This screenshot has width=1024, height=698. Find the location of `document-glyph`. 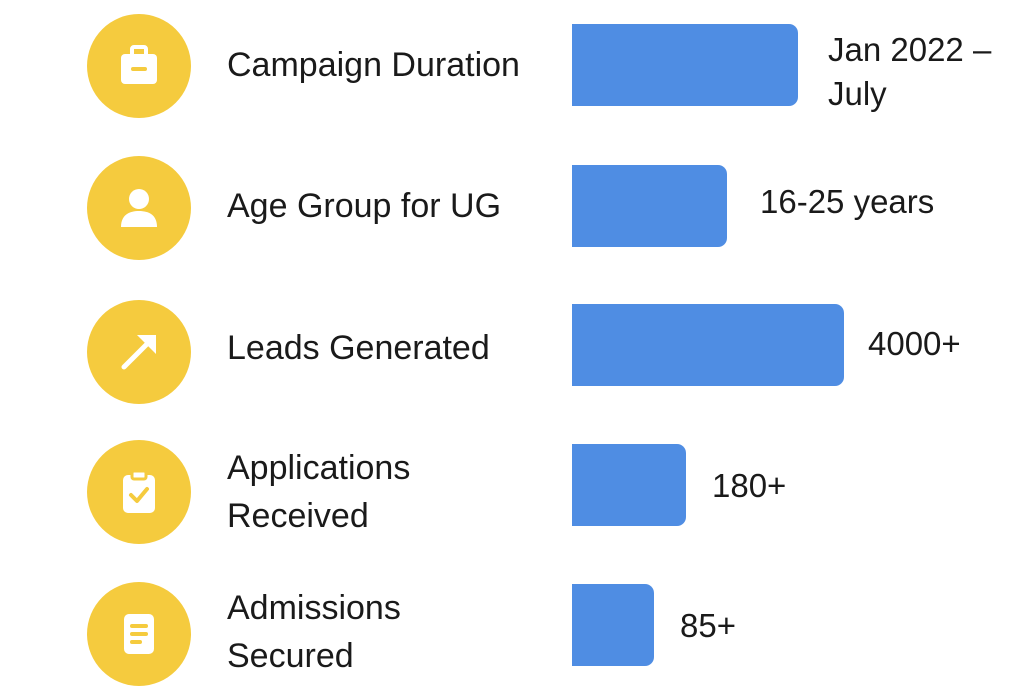

document-glyph is located at coordinates (139, 634).